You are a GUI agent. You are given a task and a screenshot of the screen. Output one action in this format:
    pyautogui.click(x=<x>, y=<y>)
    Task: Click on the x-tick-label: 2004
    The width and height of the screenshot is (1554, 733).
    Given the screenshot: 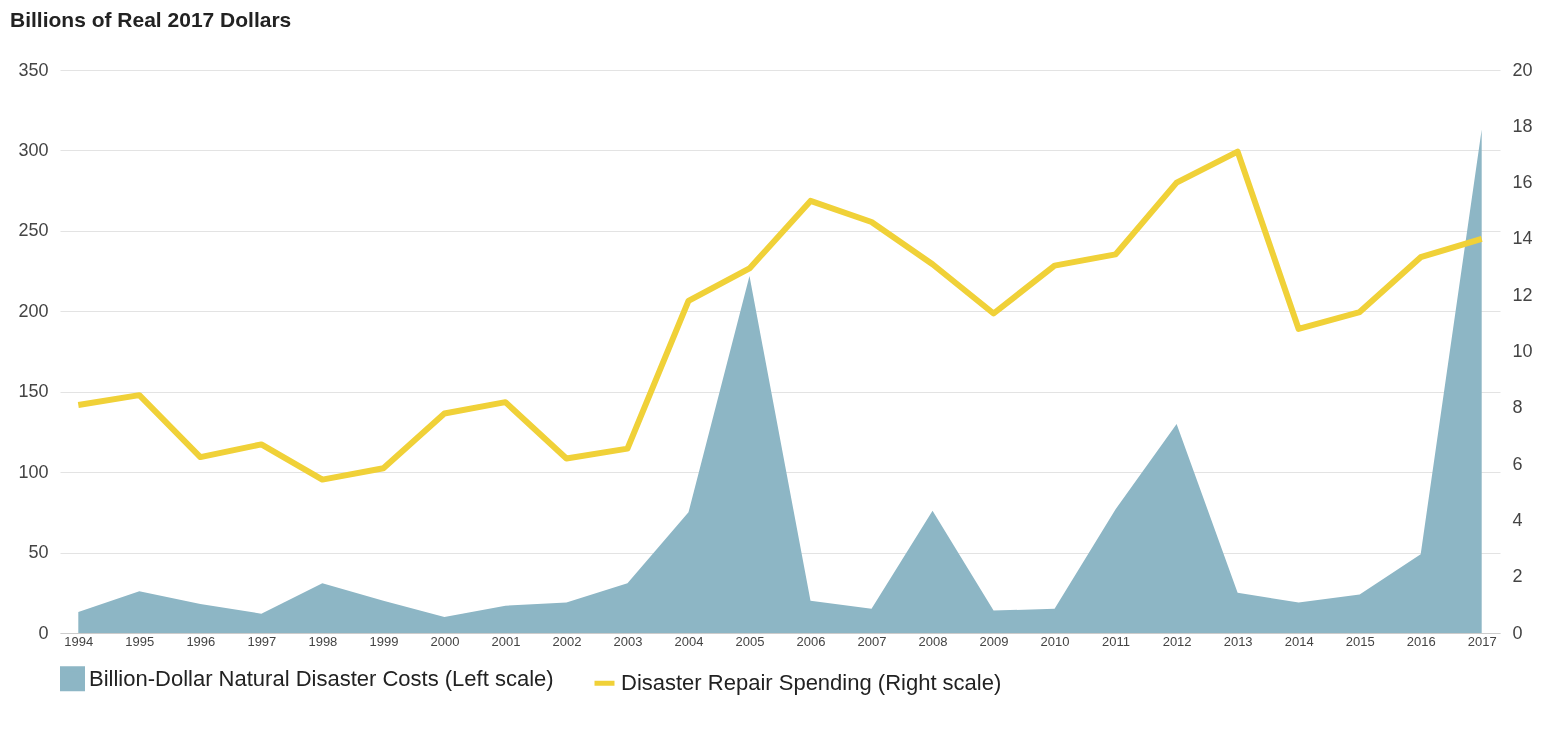 What is the action you would take?
    pyautogui.click(x=689, y=641)
    